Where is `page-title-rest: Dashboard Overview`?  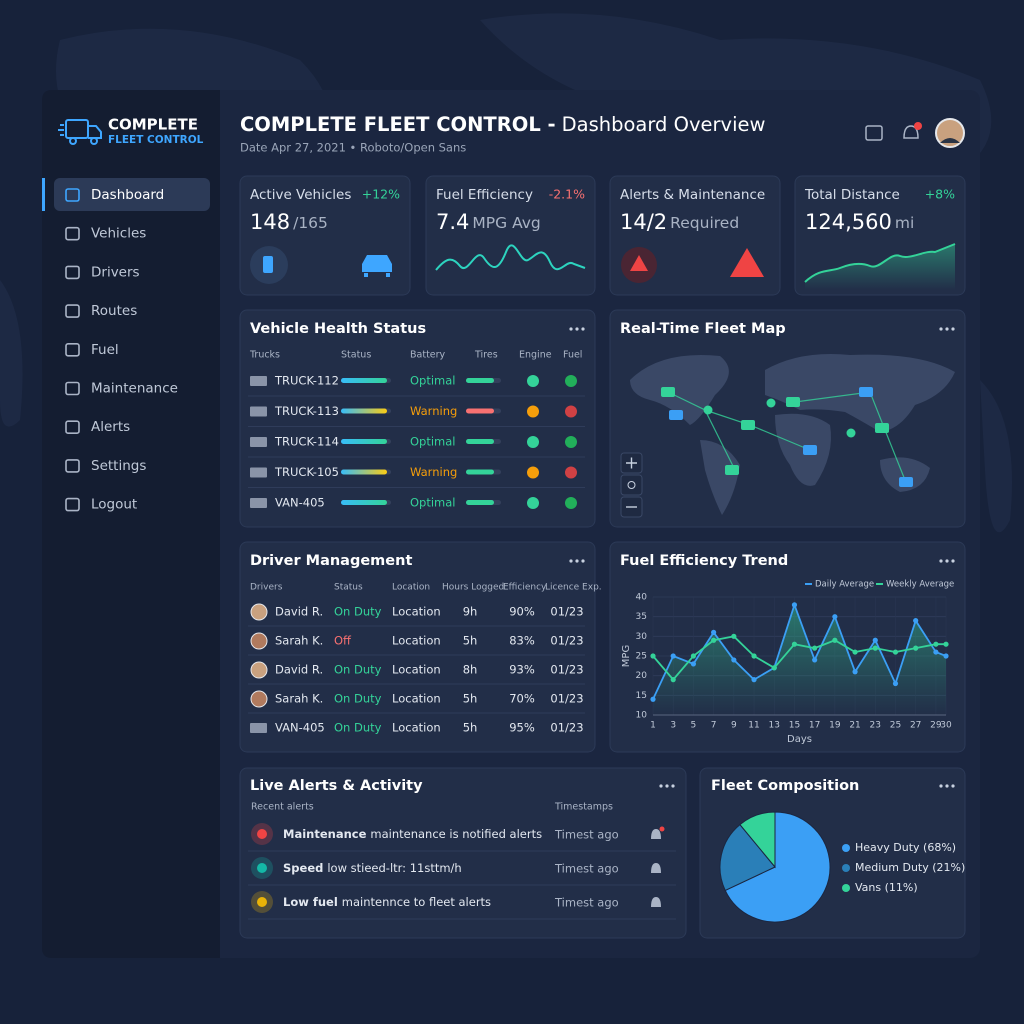
page-title-rest: Dashboard Overview is located at coordinates (664, 124).